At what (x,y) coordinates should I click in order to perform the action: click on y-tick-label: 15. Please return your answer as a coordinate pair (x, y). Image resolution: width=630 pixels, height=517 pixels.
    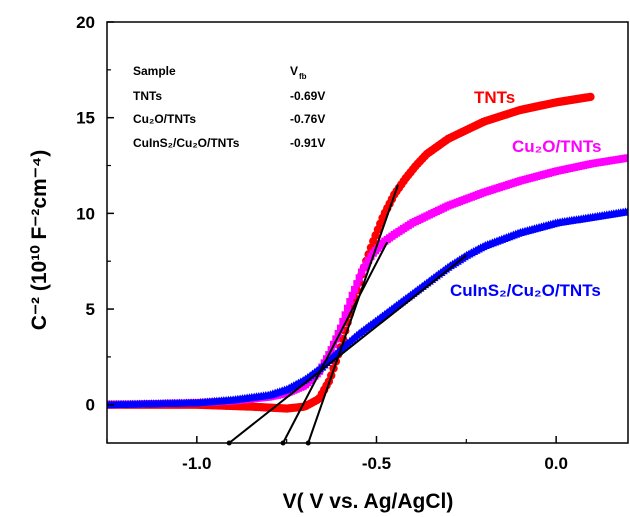
    Looking at the image, I should click on (85, 118).